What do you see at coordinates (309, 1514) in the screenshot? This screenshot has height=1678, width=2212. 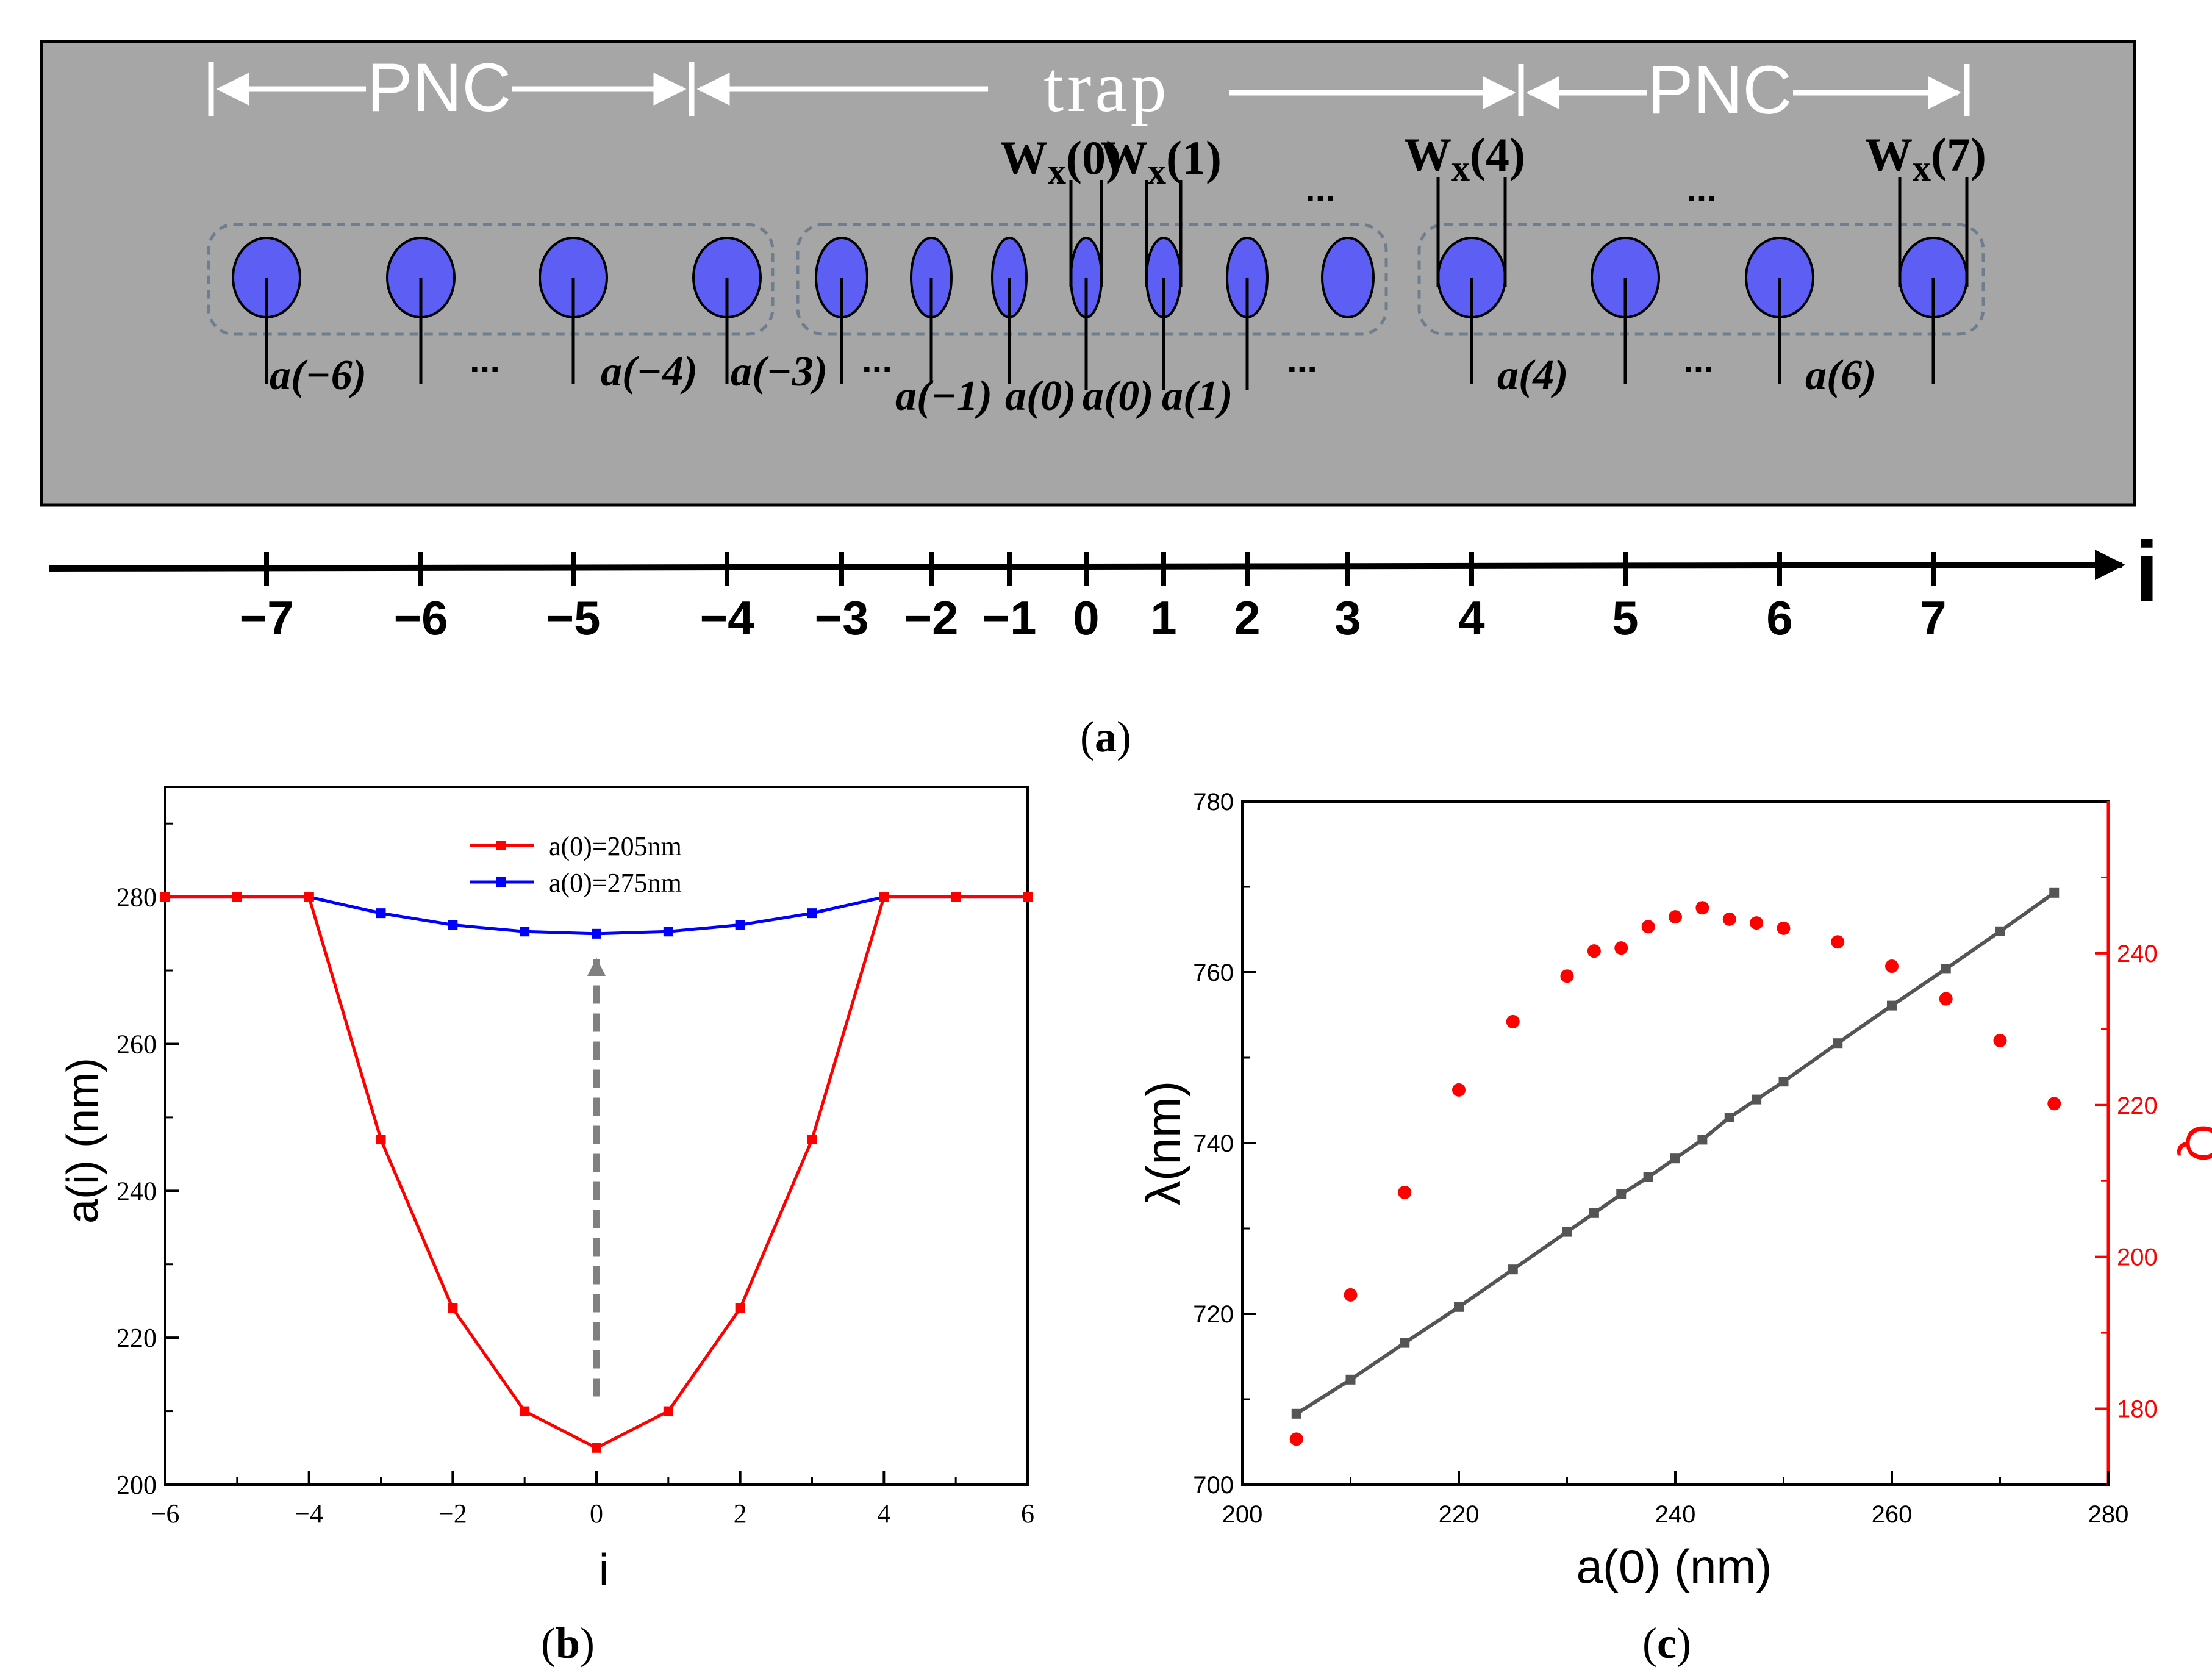 I see `chart-b-x-tick-label: −4` at bounding box center [309, 1514].